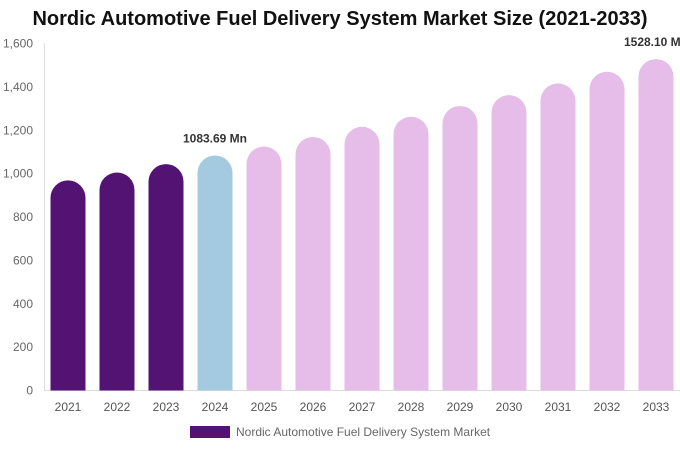 The width and height of the screenshot is (680, 450). I want to click on x-tick-label: 2024, so click(215, 407).